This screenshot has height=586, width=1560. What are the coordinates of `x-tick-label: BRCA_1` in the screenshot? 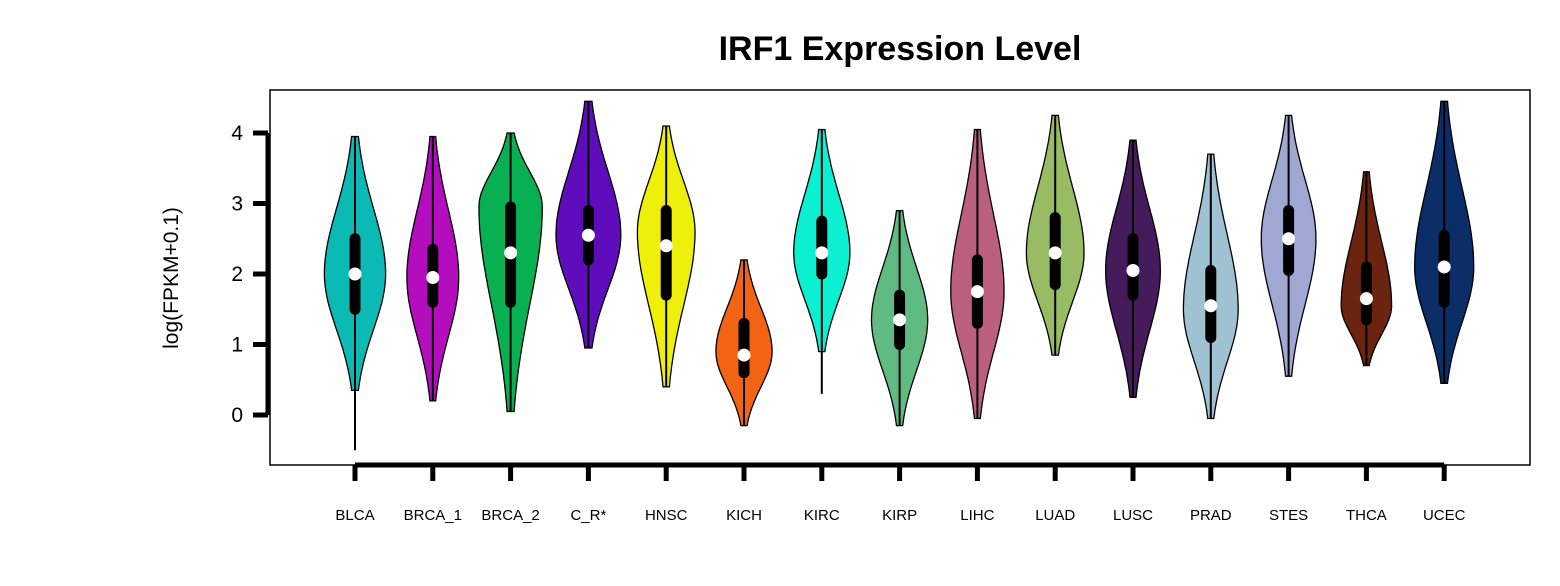 It's located at (433, 515).